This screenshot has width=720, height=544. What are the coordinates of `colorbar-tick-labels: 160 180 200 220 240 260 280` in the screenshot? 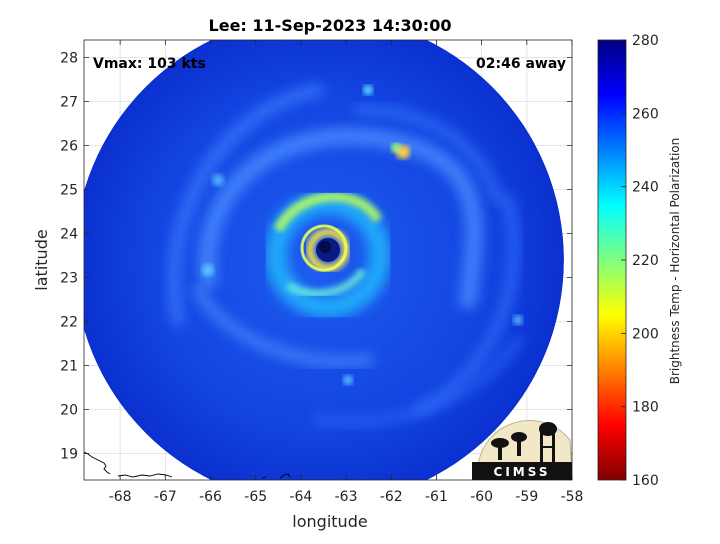 It's located at (645, 261).